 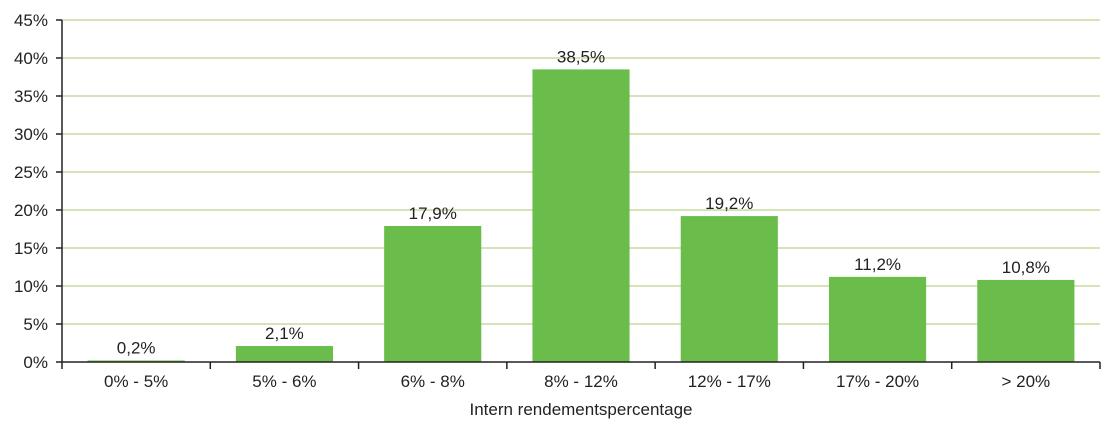 What do you see at coordinates (729, 381) in the screenshot?
I see `x-tick-label: 12% - 17%` at bounding box center [729, 381].